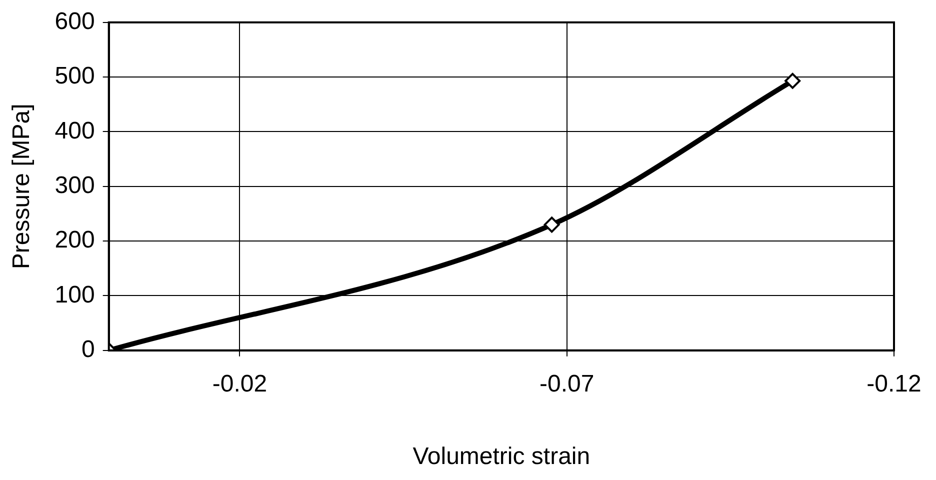 This screenshot has height=480, width=936. I want to click on y-tick-label: 0, so click(88, 350).